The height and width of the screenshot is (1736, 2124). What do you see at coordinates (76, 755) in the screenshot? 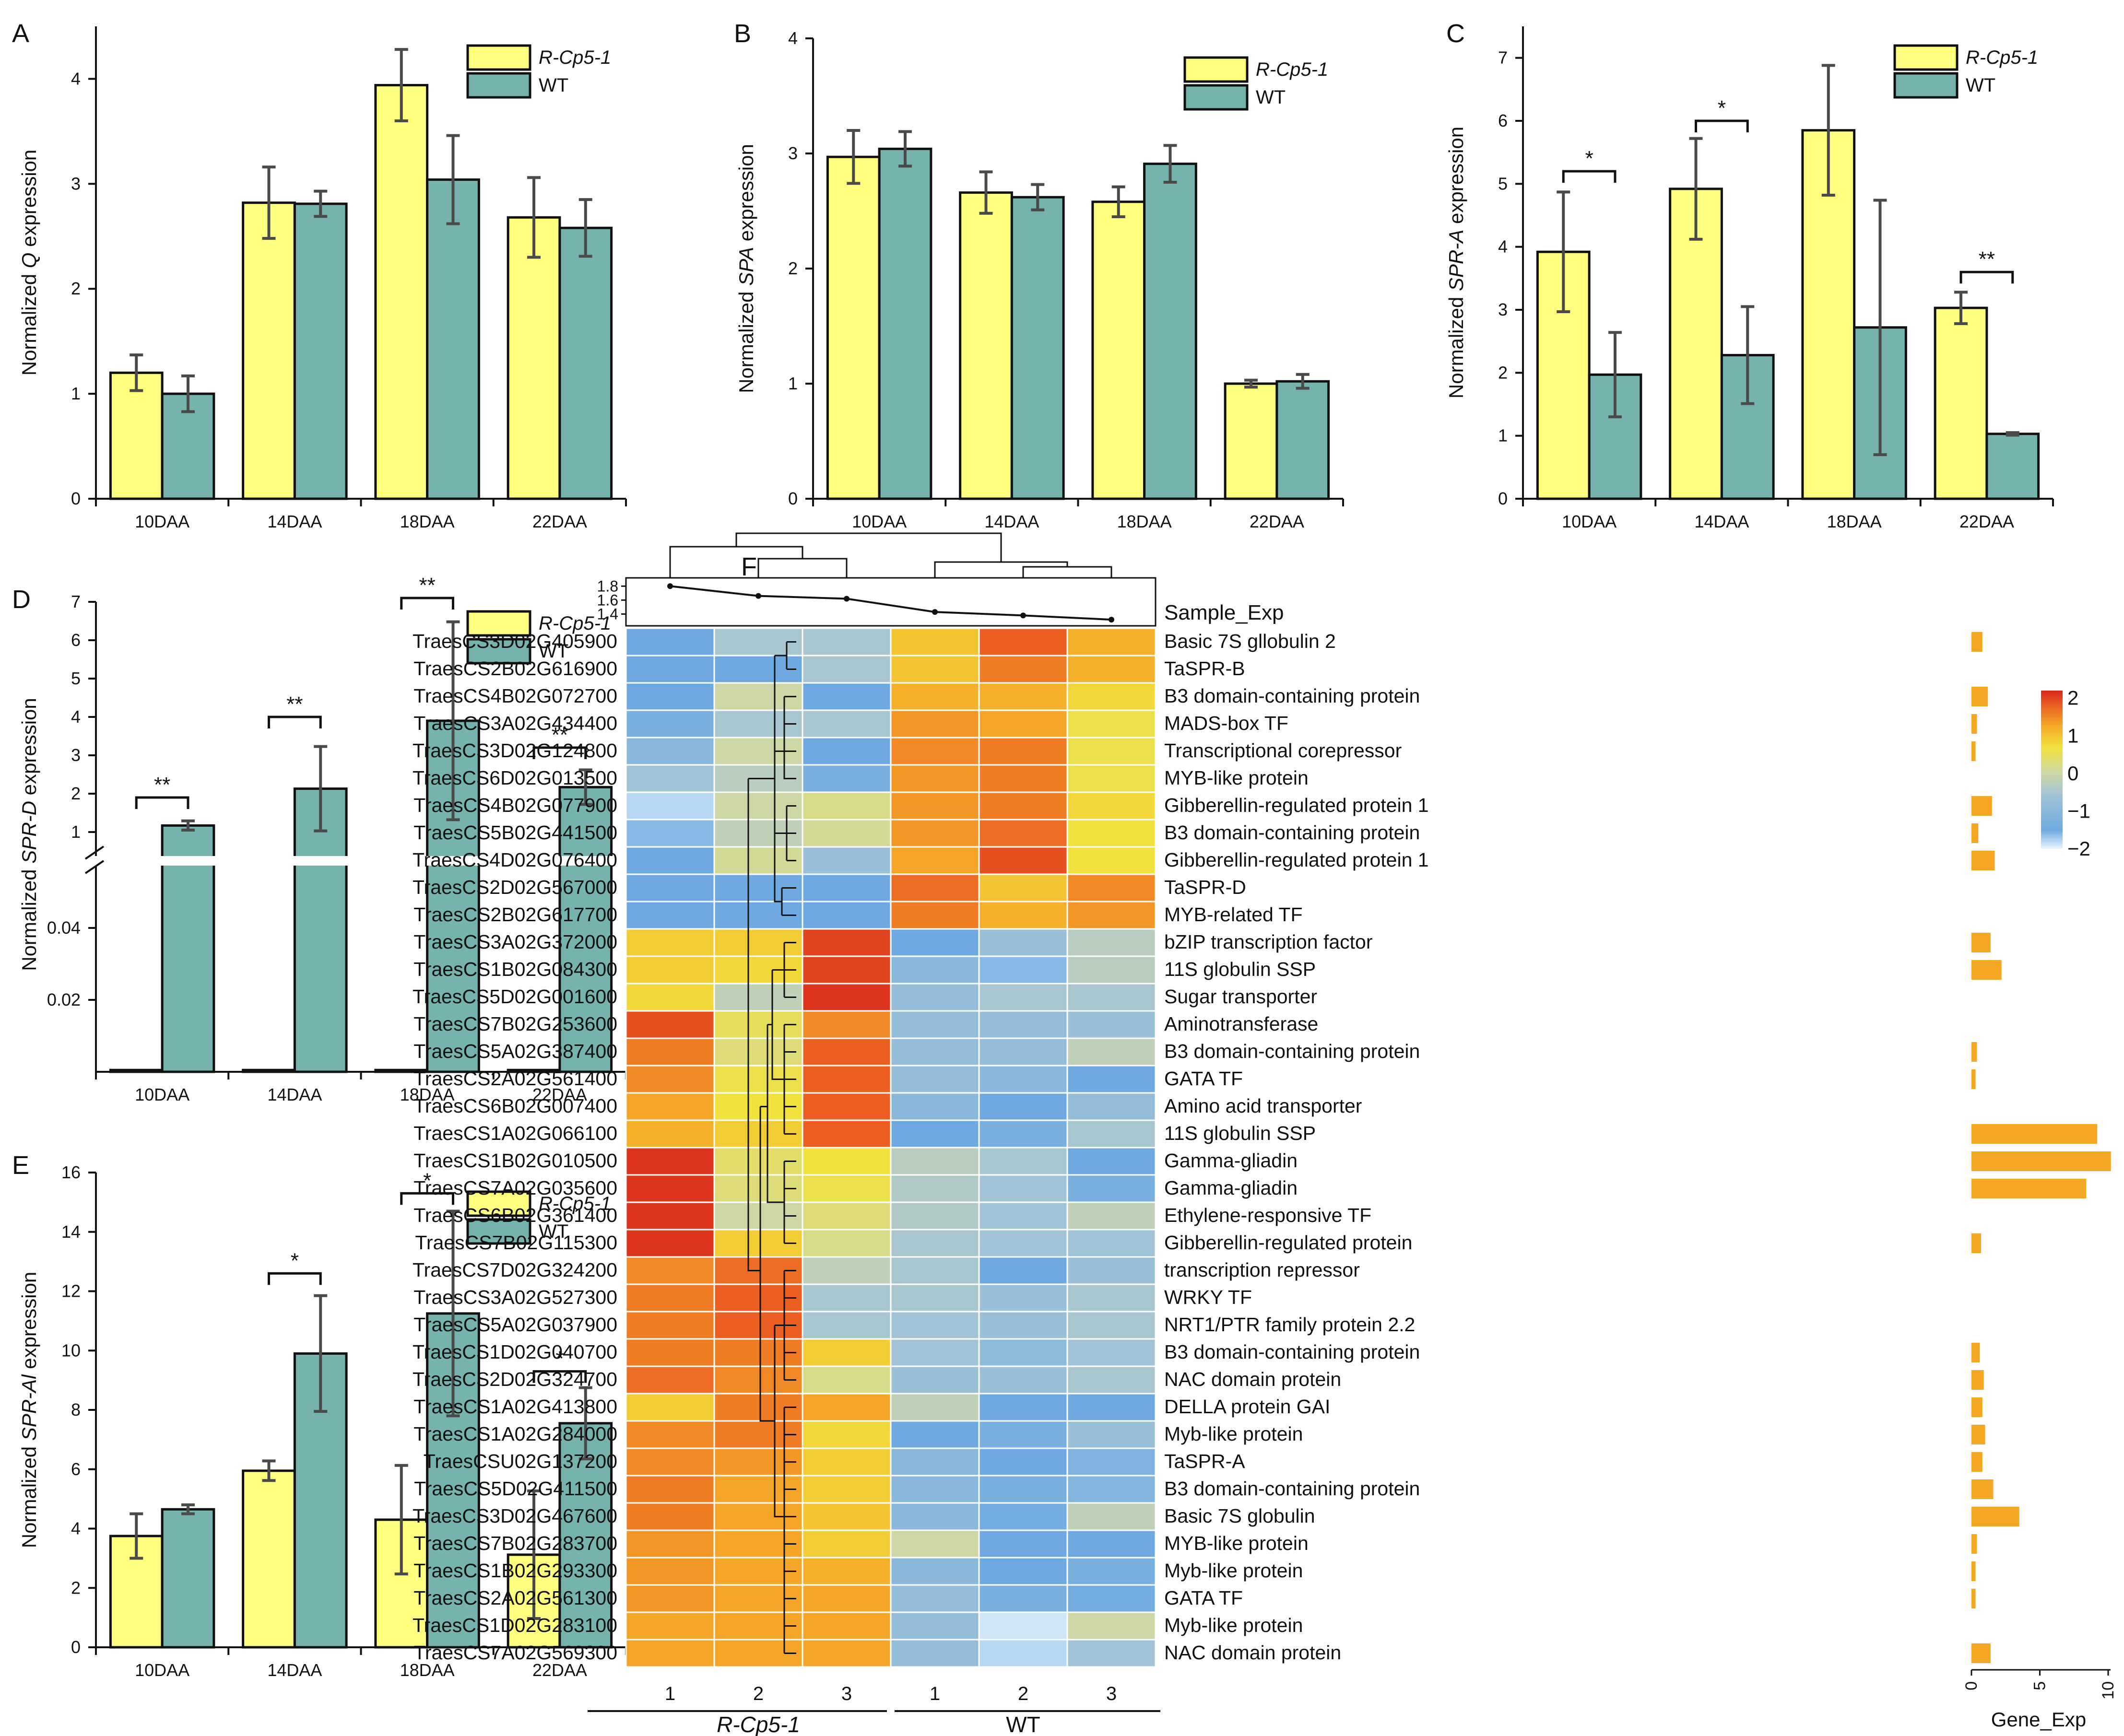
I see `y-tick-label: 3` at bounding box center [76, 755].